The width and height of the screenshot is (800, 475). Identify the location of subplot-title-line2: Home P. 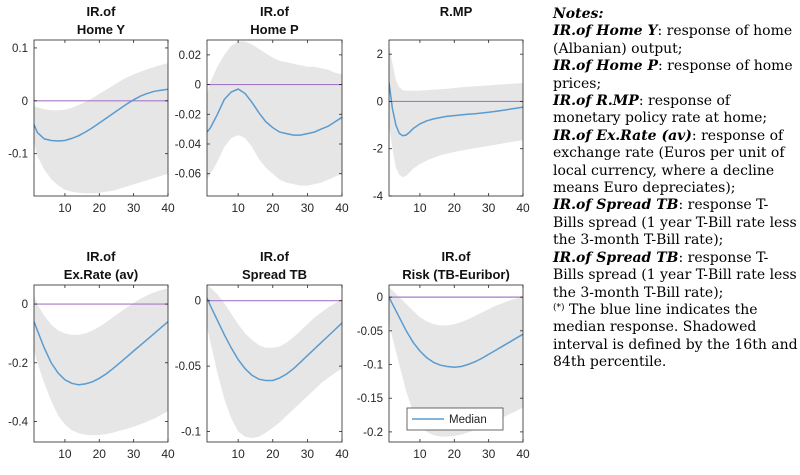
(274, 29).